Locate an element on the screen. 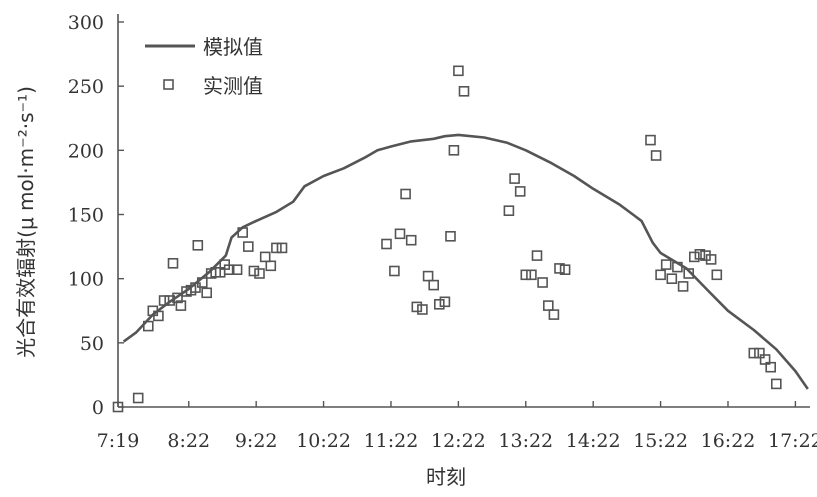  x-tick-label: 7:19 is located at coordinates (118, 441).